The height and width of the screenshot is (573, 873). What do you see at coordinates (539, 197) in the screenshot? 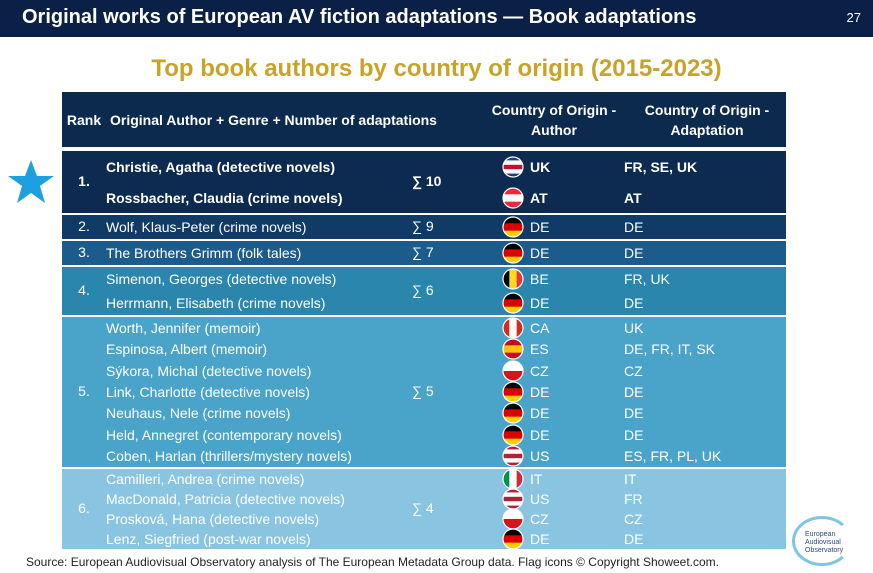
I see `country-author: AT` at bounding box center [539, 197].